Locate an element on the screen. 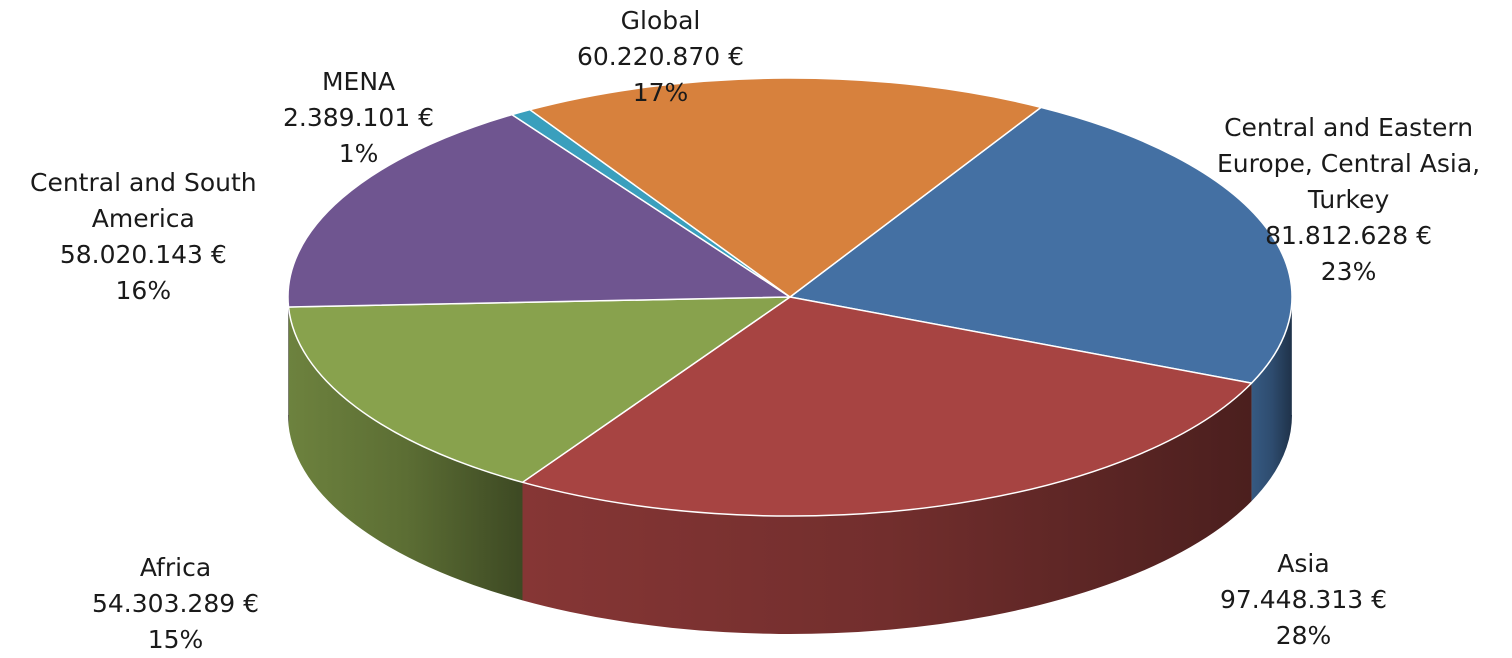 Image resolution: width=1512 pixels, height=658 pixels. label-value: 58.020.143 € is located at coordinates (143, 254).